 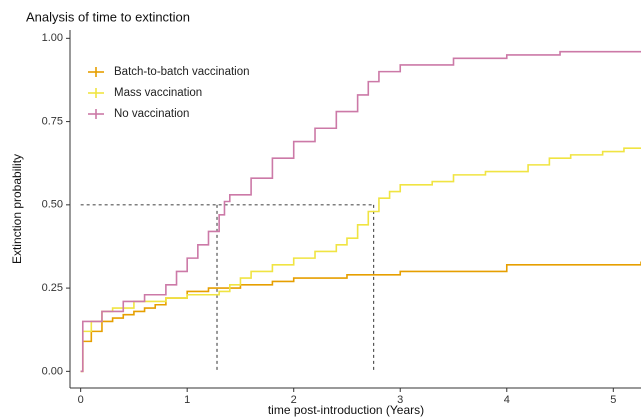 What do you see at coordinates (17, 209) in the screenshot?
I see `y-axis-title: Extinction probability` at bounding box center [17, 209].